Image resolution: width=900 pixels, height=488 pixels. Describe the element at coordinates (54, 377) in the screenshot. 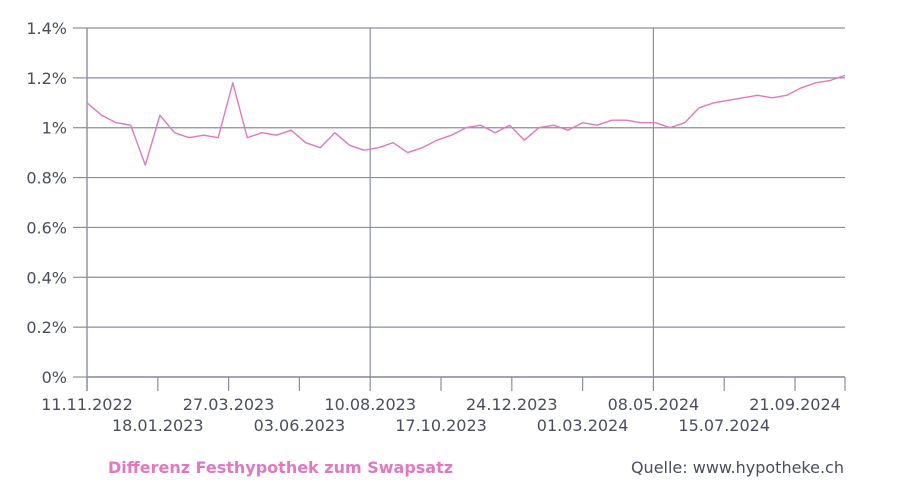

I see `y-tick-label: 0%` at that location.